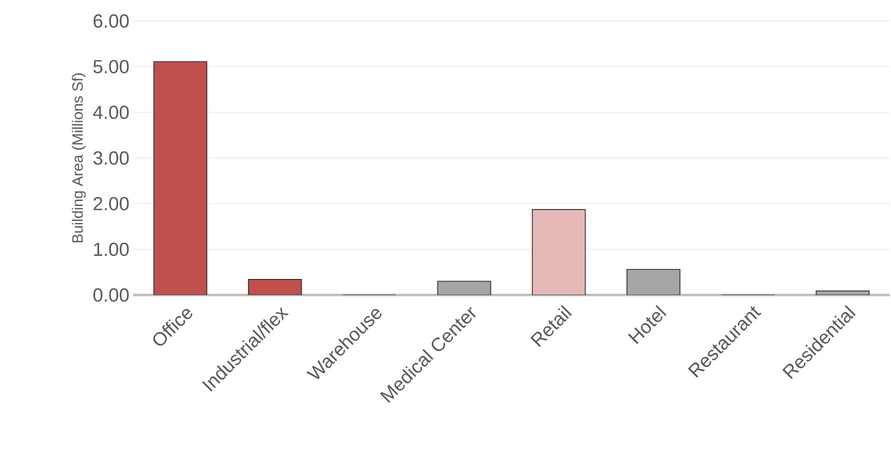 This screenshot has width=891, height=466. What do you see at coordinates (111, 113) in the screenshot?
I see `y-tick-label: 4.00` at bounding box center [111, 113].